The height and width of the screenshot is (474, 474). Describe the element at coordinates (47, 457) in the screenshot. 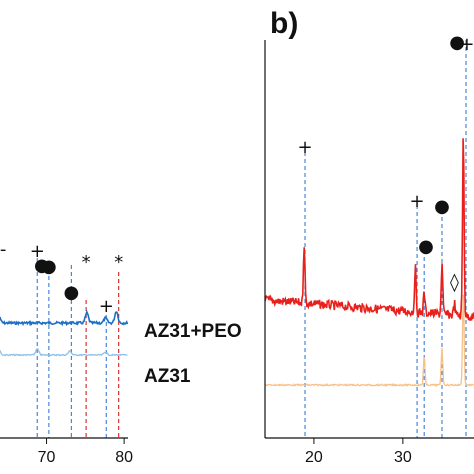

I see `x-tick-label: 70` at that location.